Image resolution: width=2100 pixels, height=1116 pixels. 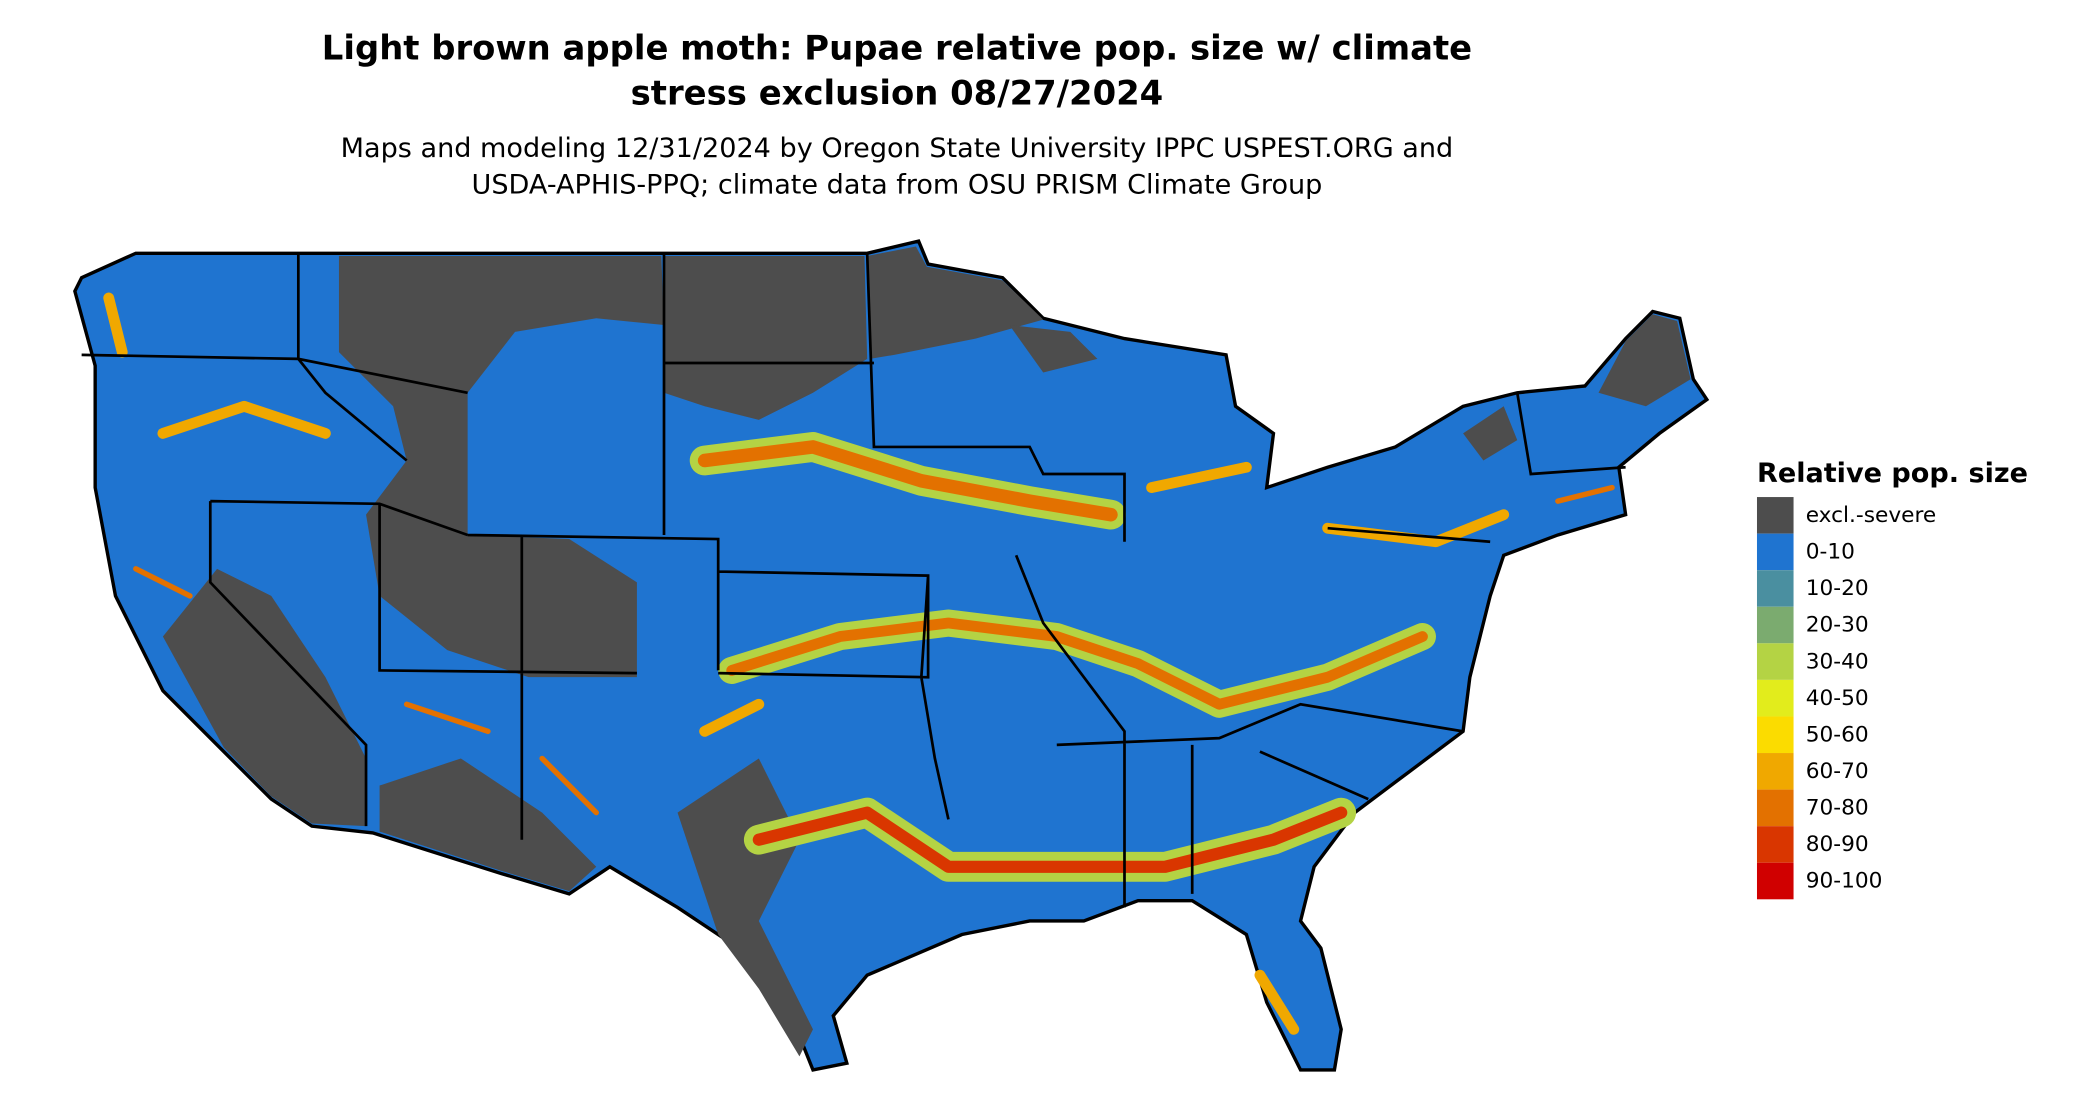 I want to click on legend-label: 30-40, so click(x=1837, y=661).